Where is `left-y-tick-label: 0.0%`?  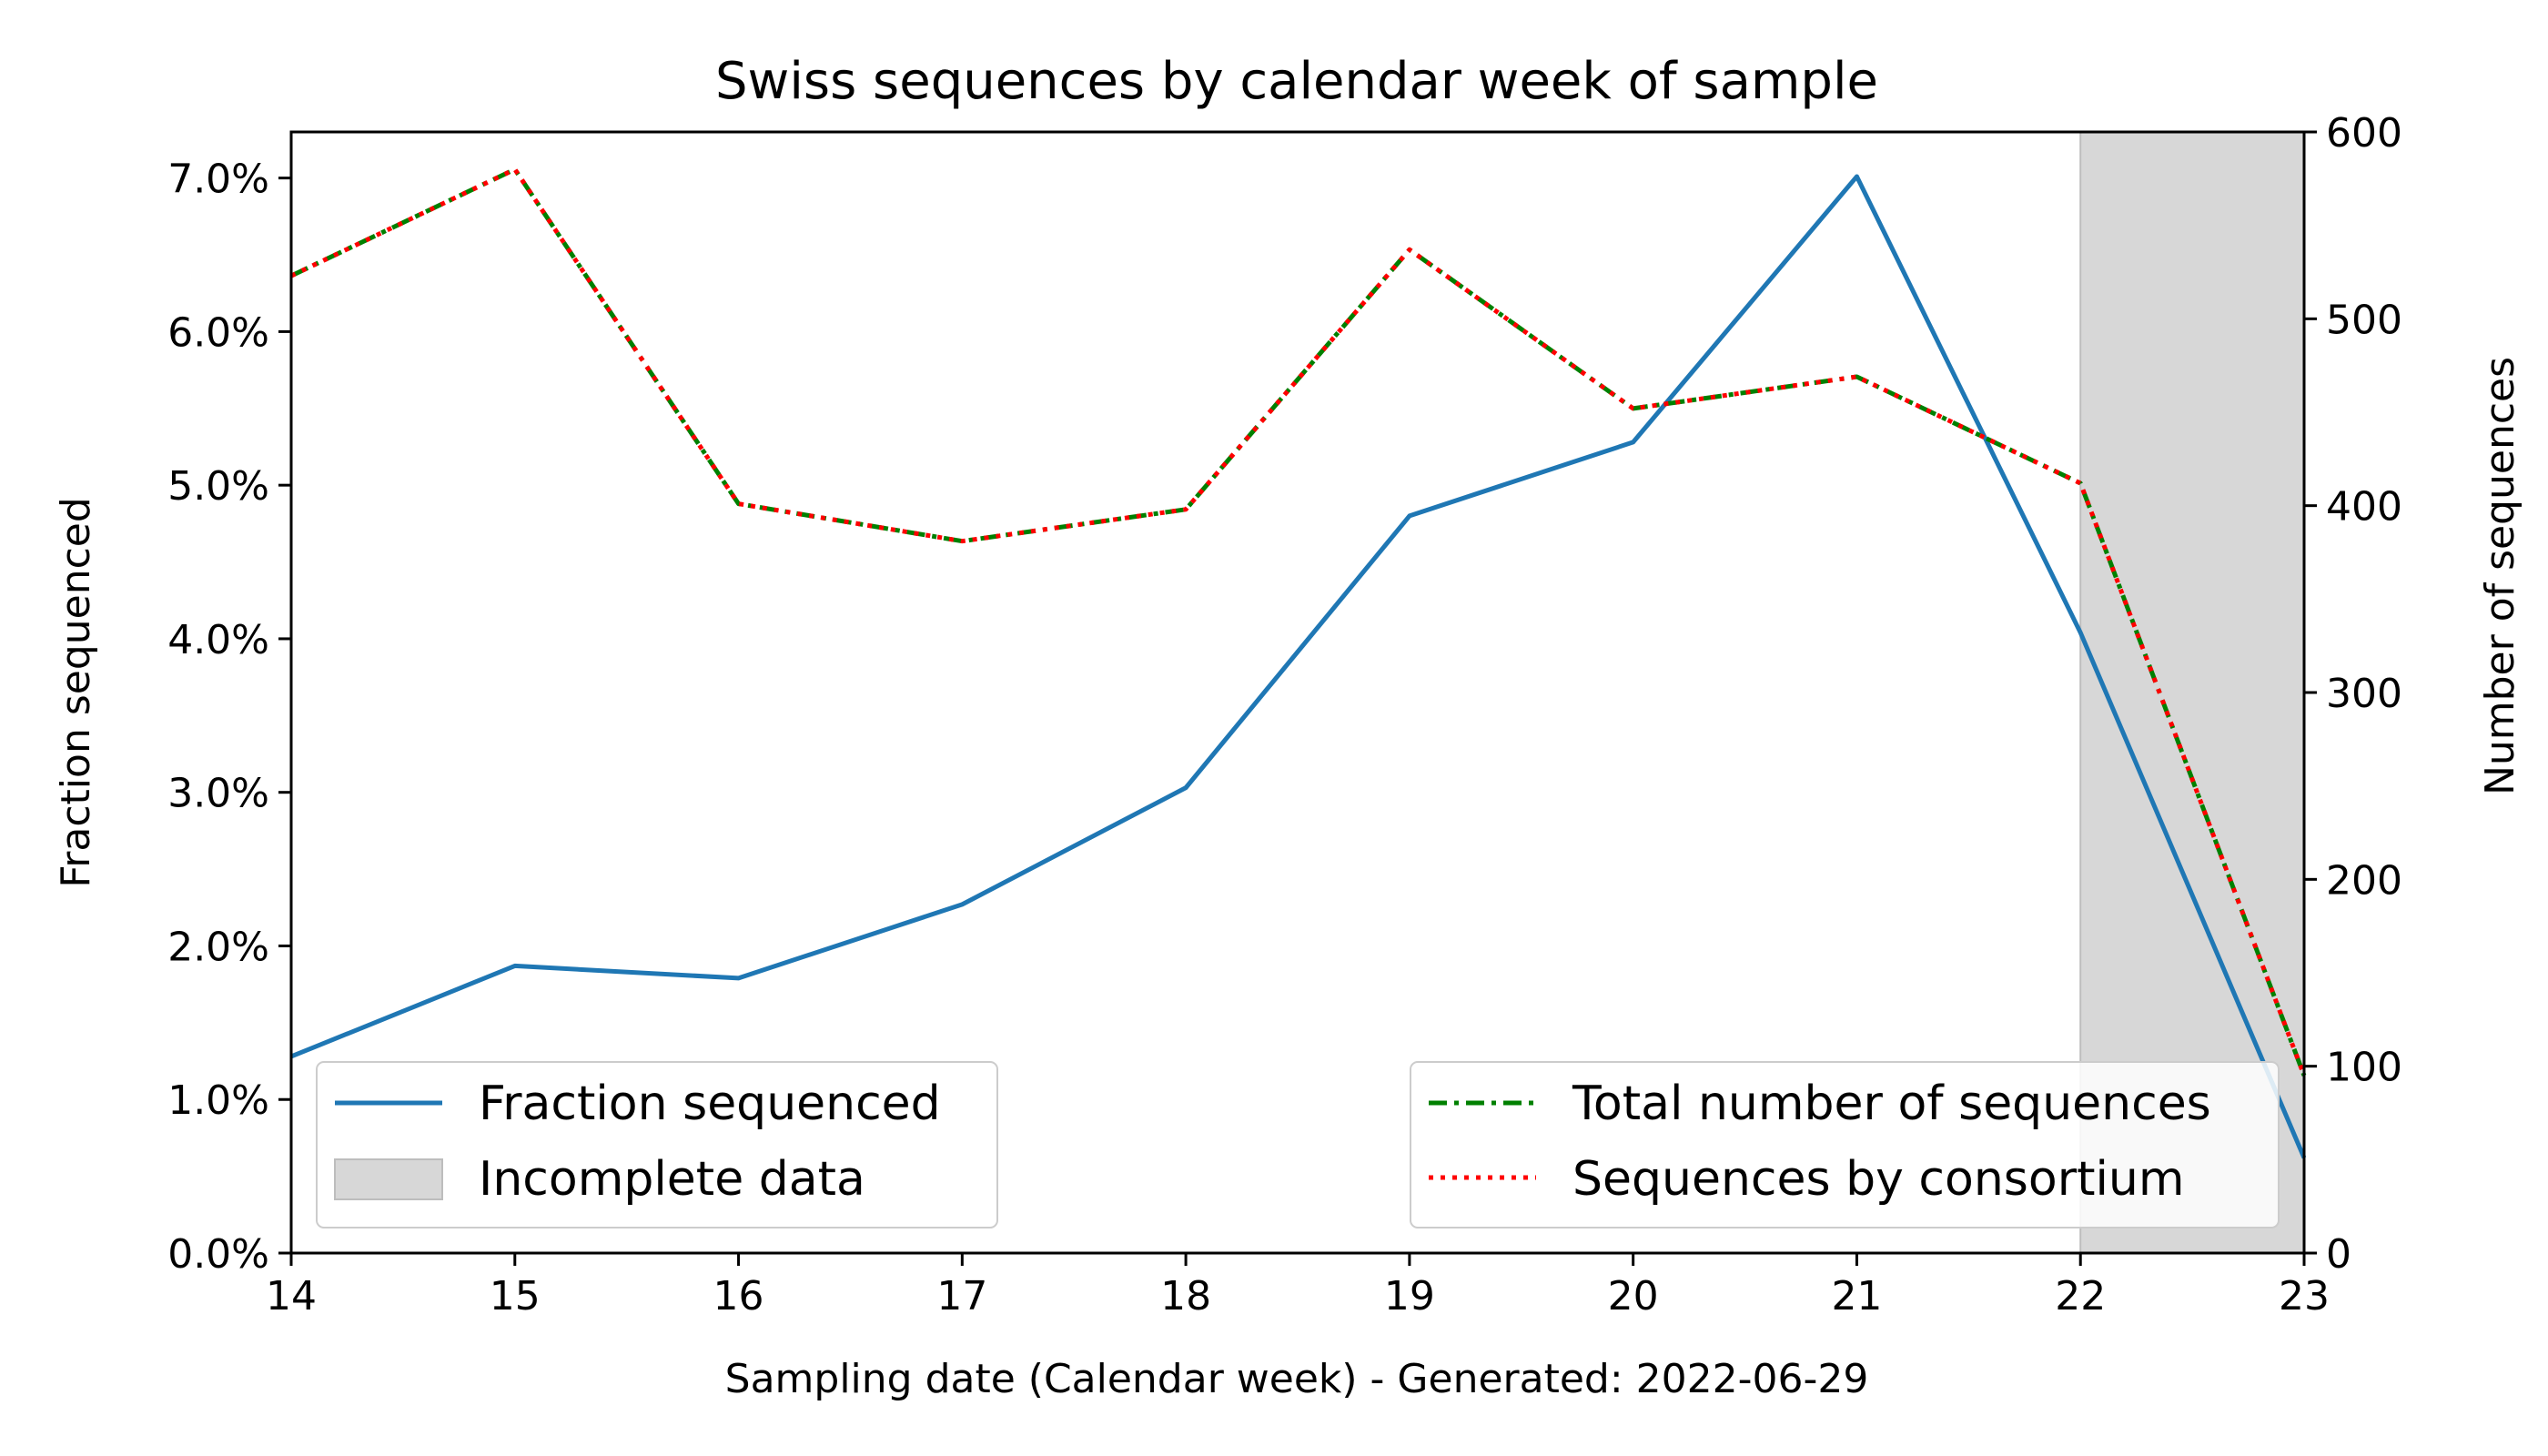
left-y-tick-label: 0.0% is located at coordinates (218, 1255).